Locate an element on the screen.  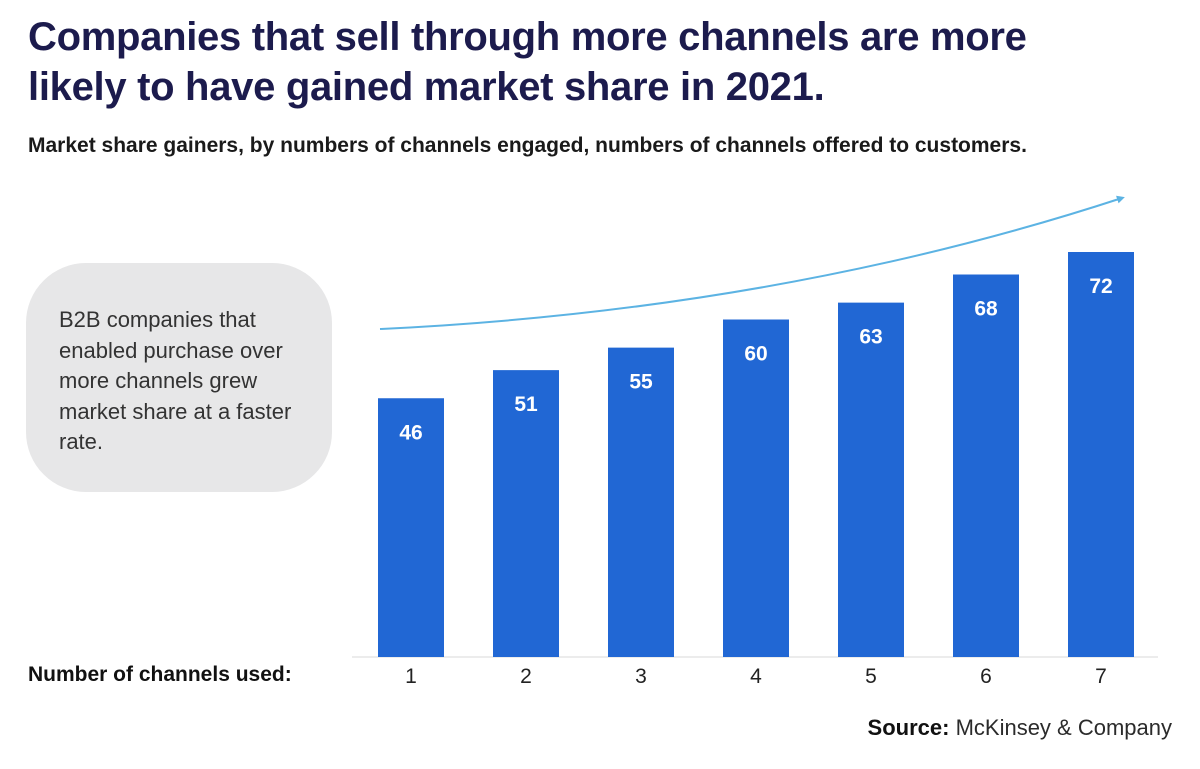
x-axis-label: Number of channels used: is located at coordinates (160, 674).